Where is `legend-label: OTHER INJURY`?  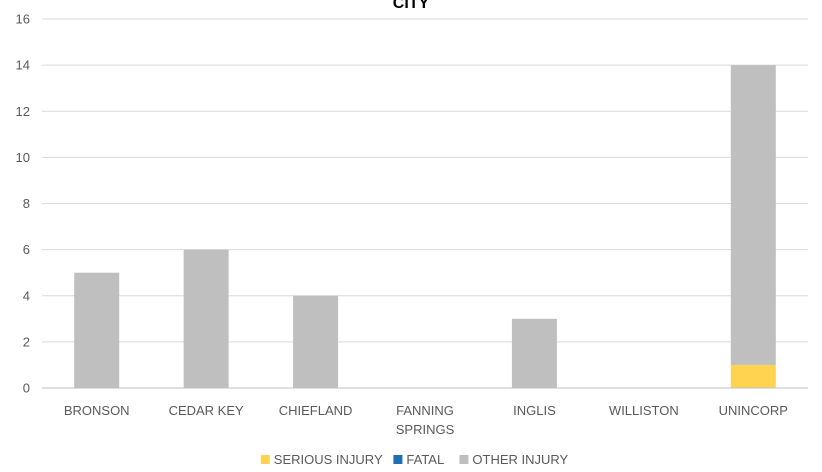
legend-label: OTHER INJURY is located at coordinates (520, 459).